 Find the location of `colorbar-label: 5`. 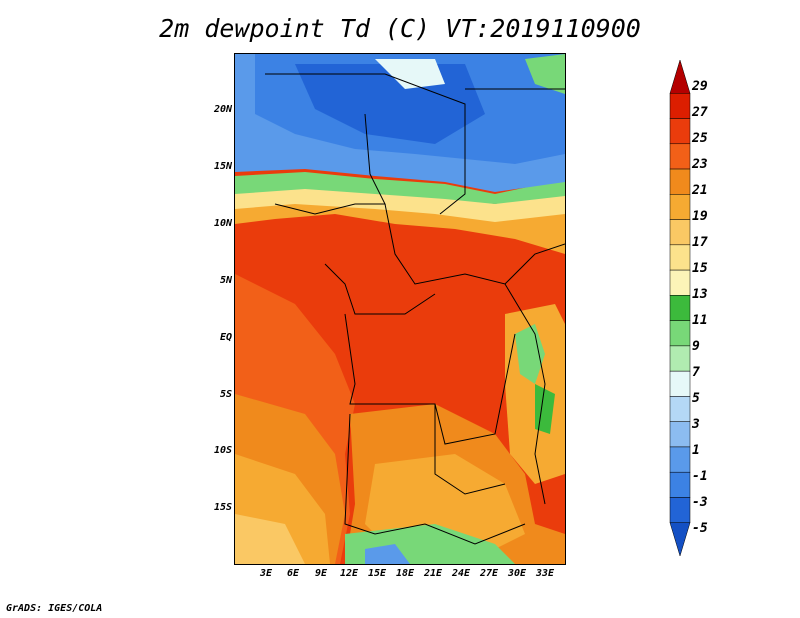

colorbar-label: 5 is located at coordinates (696, 398).